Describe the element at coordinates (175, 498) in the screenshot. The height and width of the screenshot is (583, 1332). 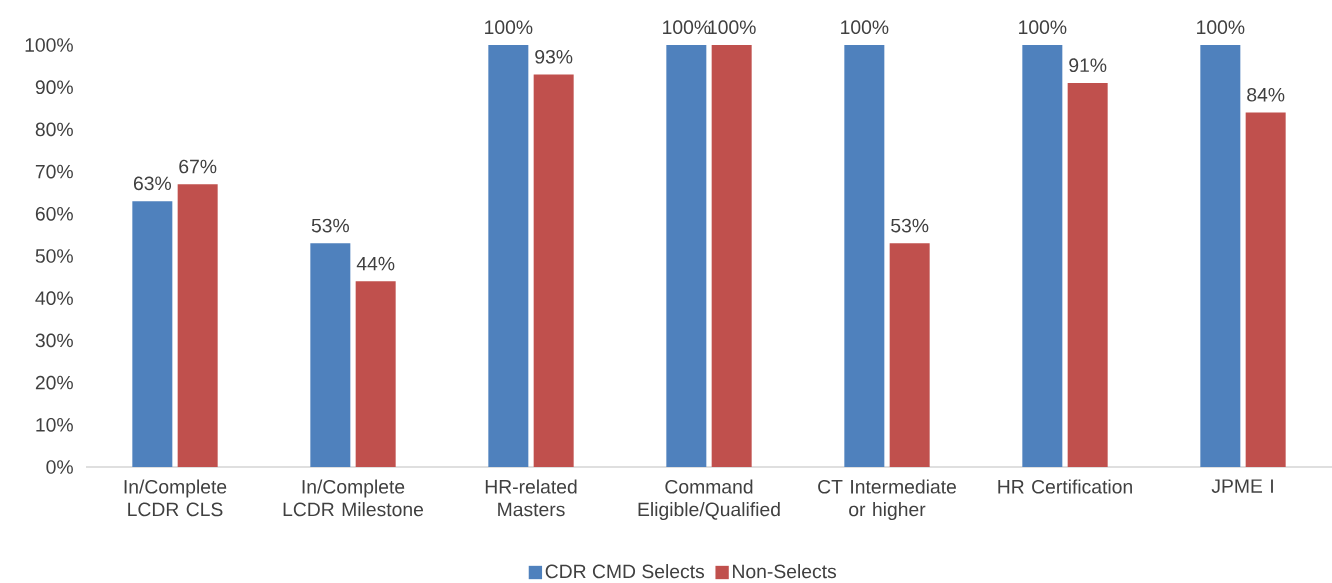
I see `x-tick-label: In/Complete LCDR CLS` at that location.